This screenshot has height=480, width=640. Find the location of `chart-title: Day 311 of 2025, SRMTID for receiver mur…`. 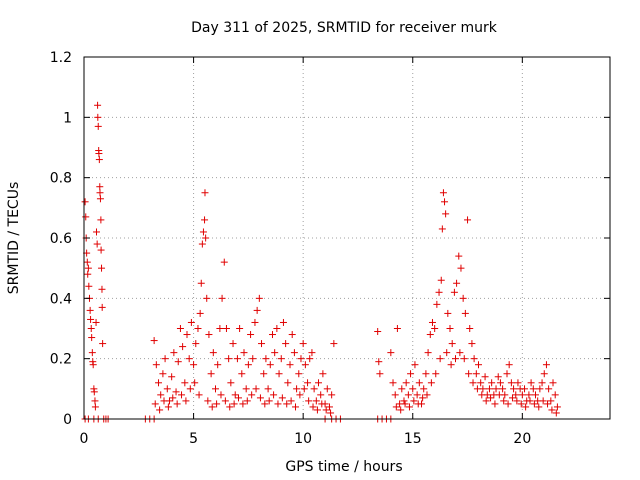

chart-title: Day 311 of 2025, SRMTID for receiver mur… is located at coordinates (344, 28).